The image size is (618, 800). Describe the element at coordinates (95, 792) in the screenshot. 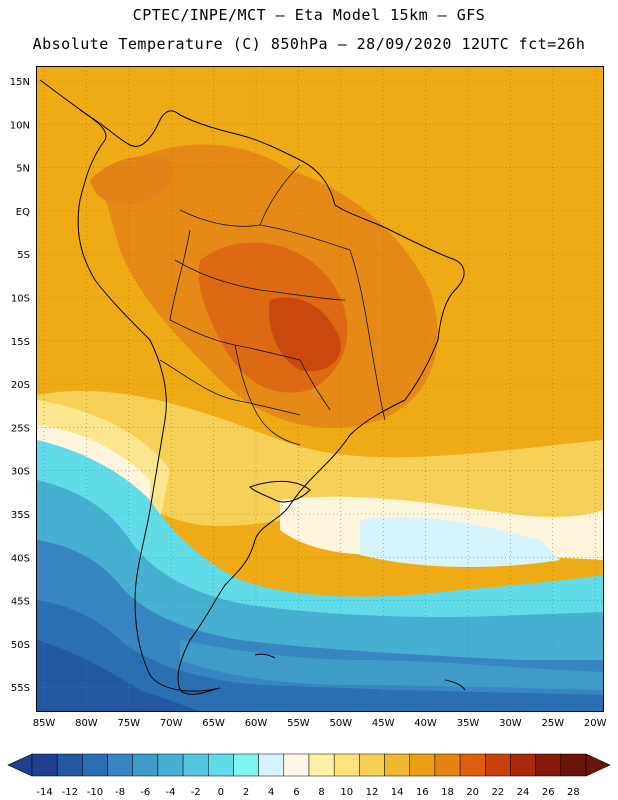

I see `colorbar-label: -10` at that location.